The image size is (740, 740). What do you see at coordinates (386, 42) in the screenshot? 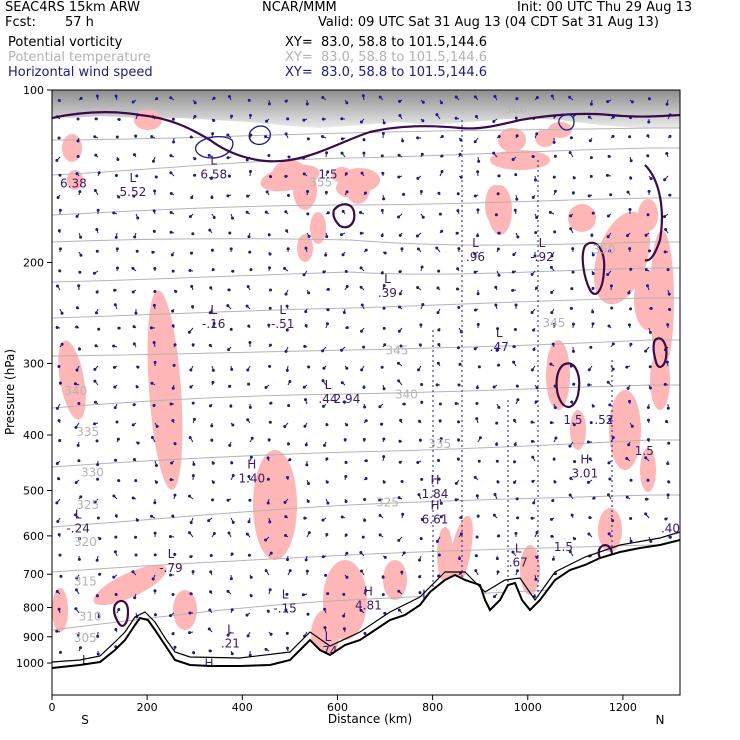
I see `field-pv-xy: XY= 83.0, 58.8 to 101.5,144.6` at bounding box center [386, 42].